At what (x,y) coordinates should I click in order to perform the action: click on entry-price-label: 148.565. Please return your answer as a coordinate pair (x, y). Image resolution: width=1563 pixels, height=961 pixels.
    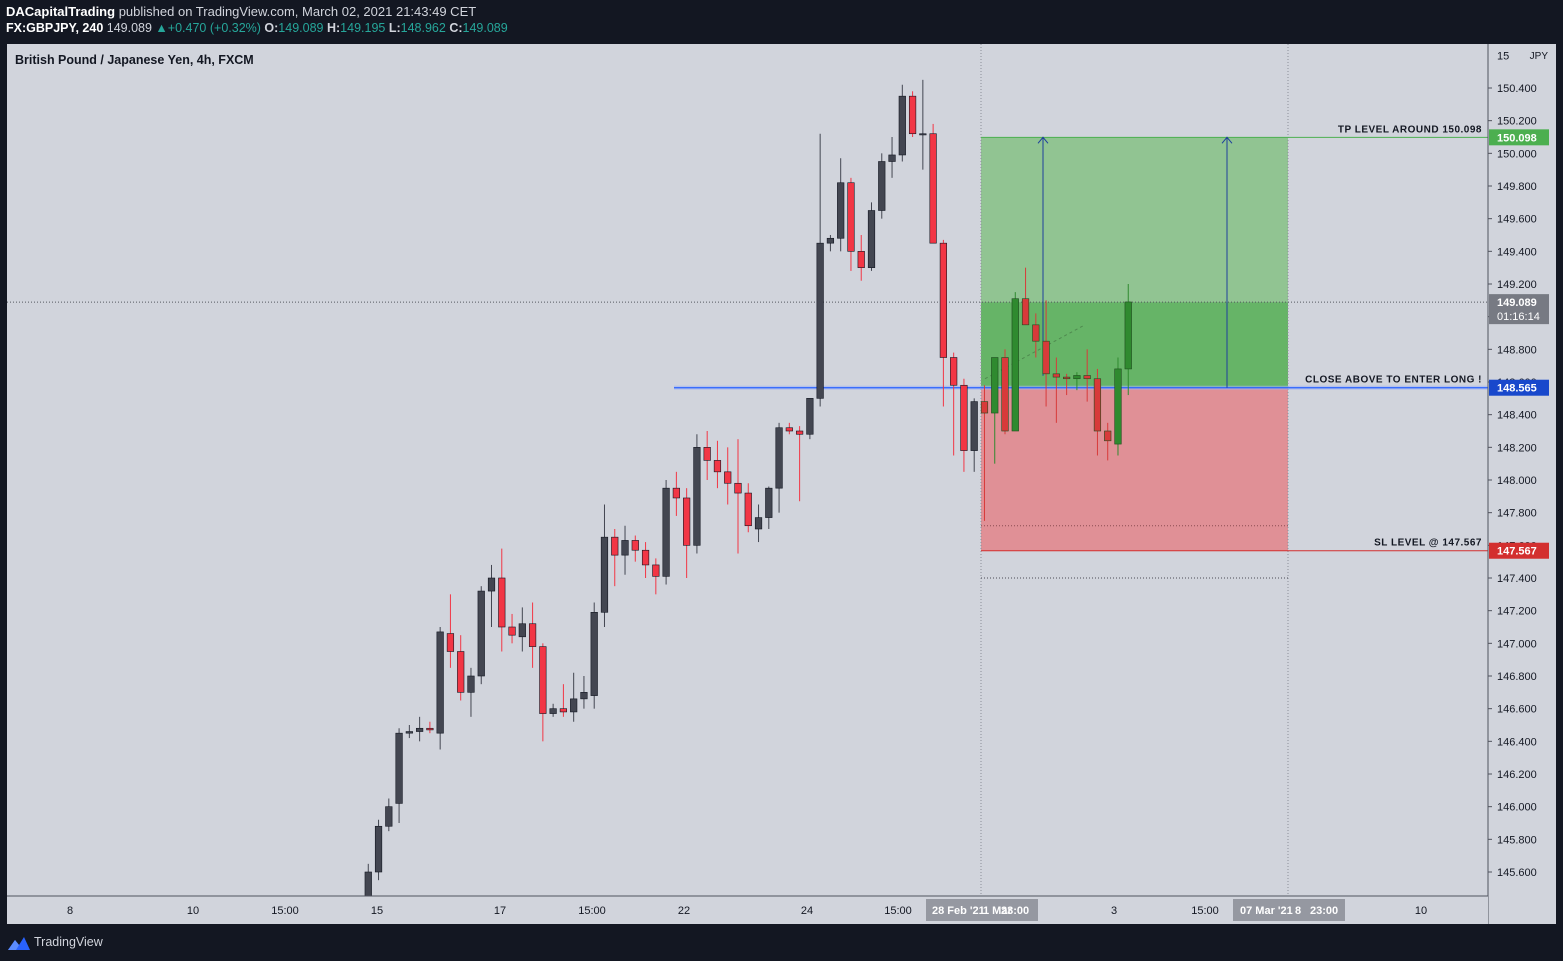
    Looking at the image, I should click on (1517, 389).